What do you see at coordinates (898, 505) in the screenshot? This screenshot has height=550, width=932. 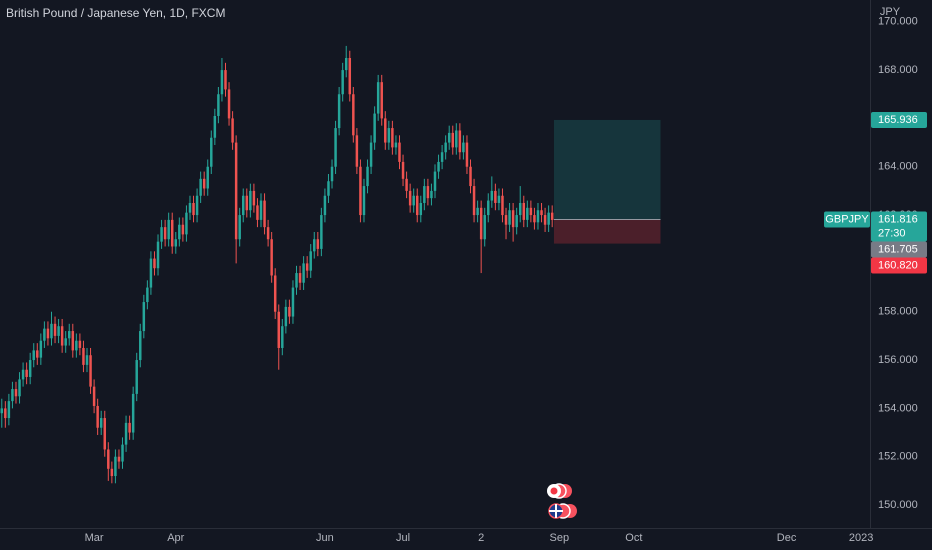 I see `y-tick-label: 150.000` at bounding box center [898, 505].